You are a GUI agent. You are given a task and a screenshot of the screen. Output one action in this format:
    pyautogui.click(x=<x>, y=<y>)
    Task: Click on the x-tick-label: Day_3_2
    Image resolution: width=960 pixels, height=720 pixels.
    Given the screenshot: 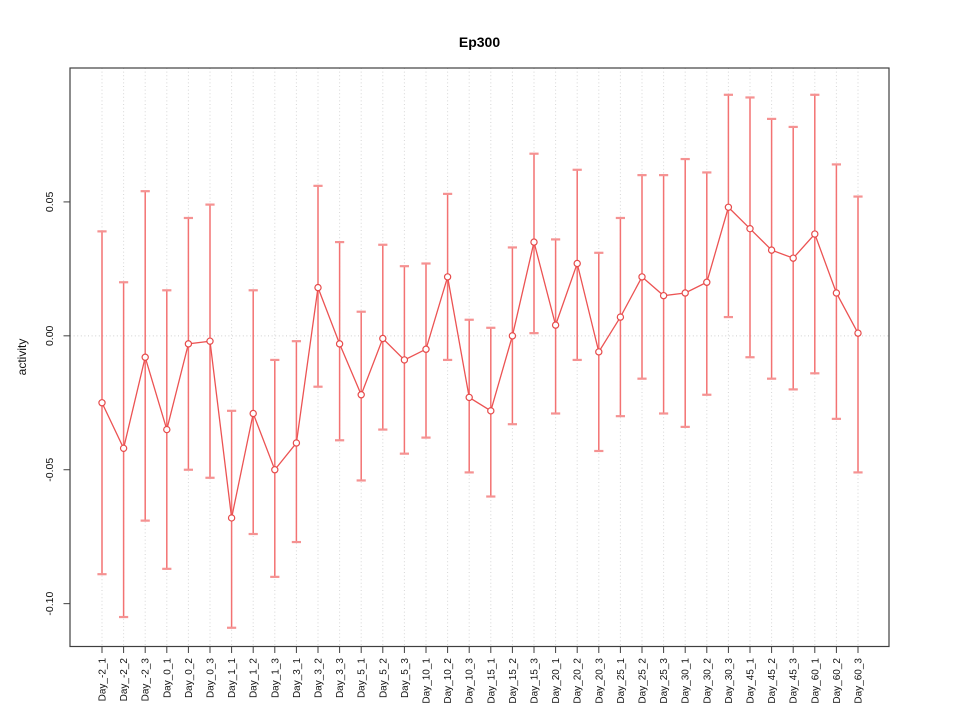 What is the action you would take?
    pyautogui.click(x=319, y=678)
    